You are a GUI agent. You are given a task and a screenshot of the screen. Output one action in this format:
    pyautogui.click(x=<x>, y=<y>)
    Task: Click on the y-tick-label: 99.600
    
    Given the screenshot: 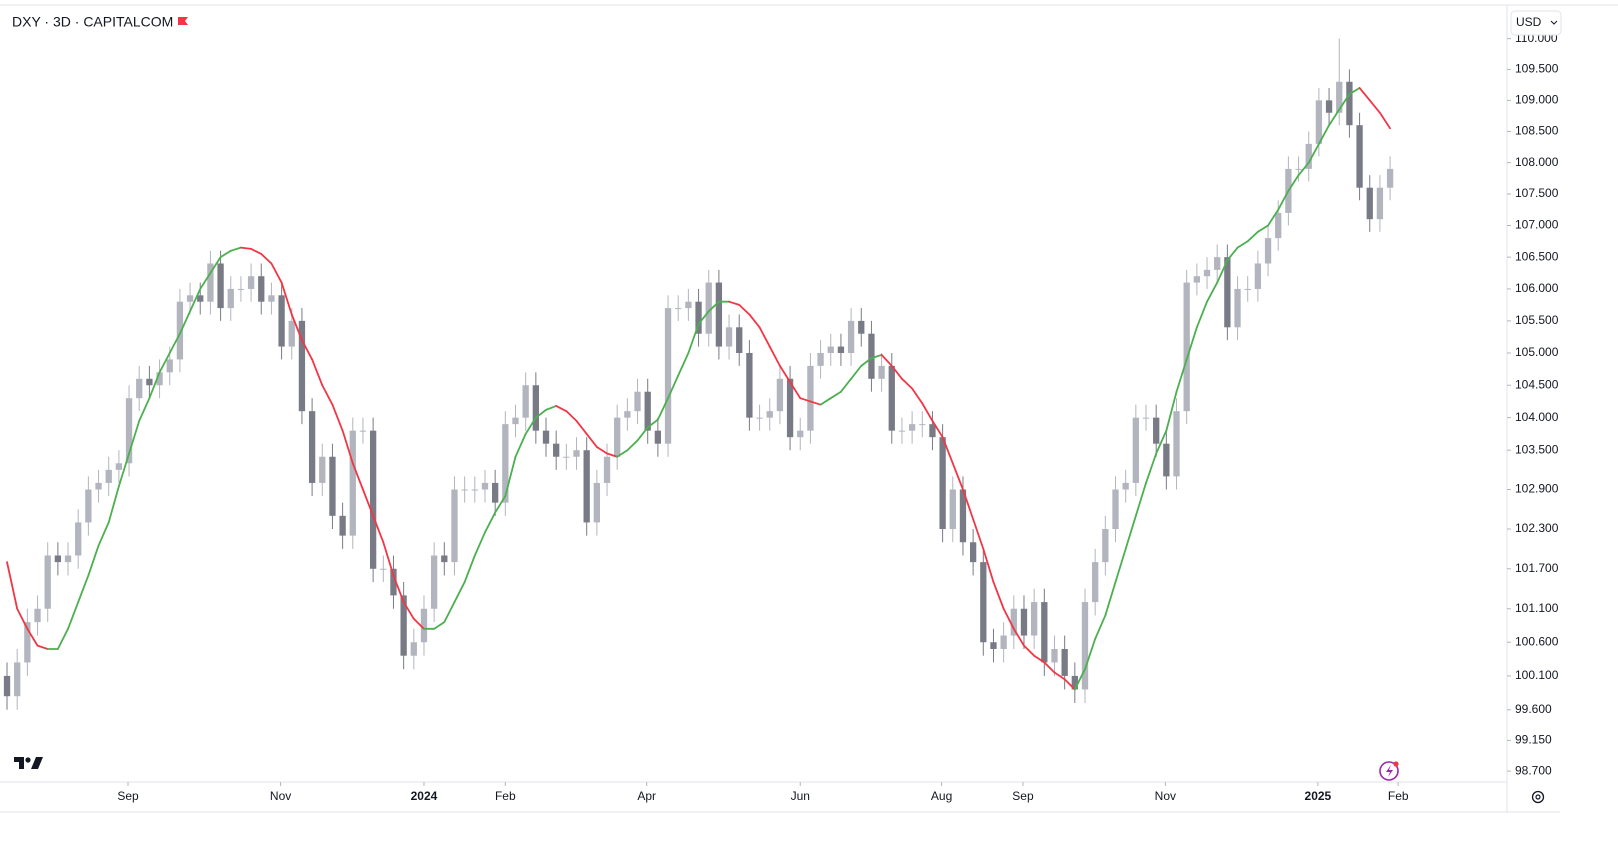 What is the action you would take?
    pyautogui.click(x=1533, y=709)
    